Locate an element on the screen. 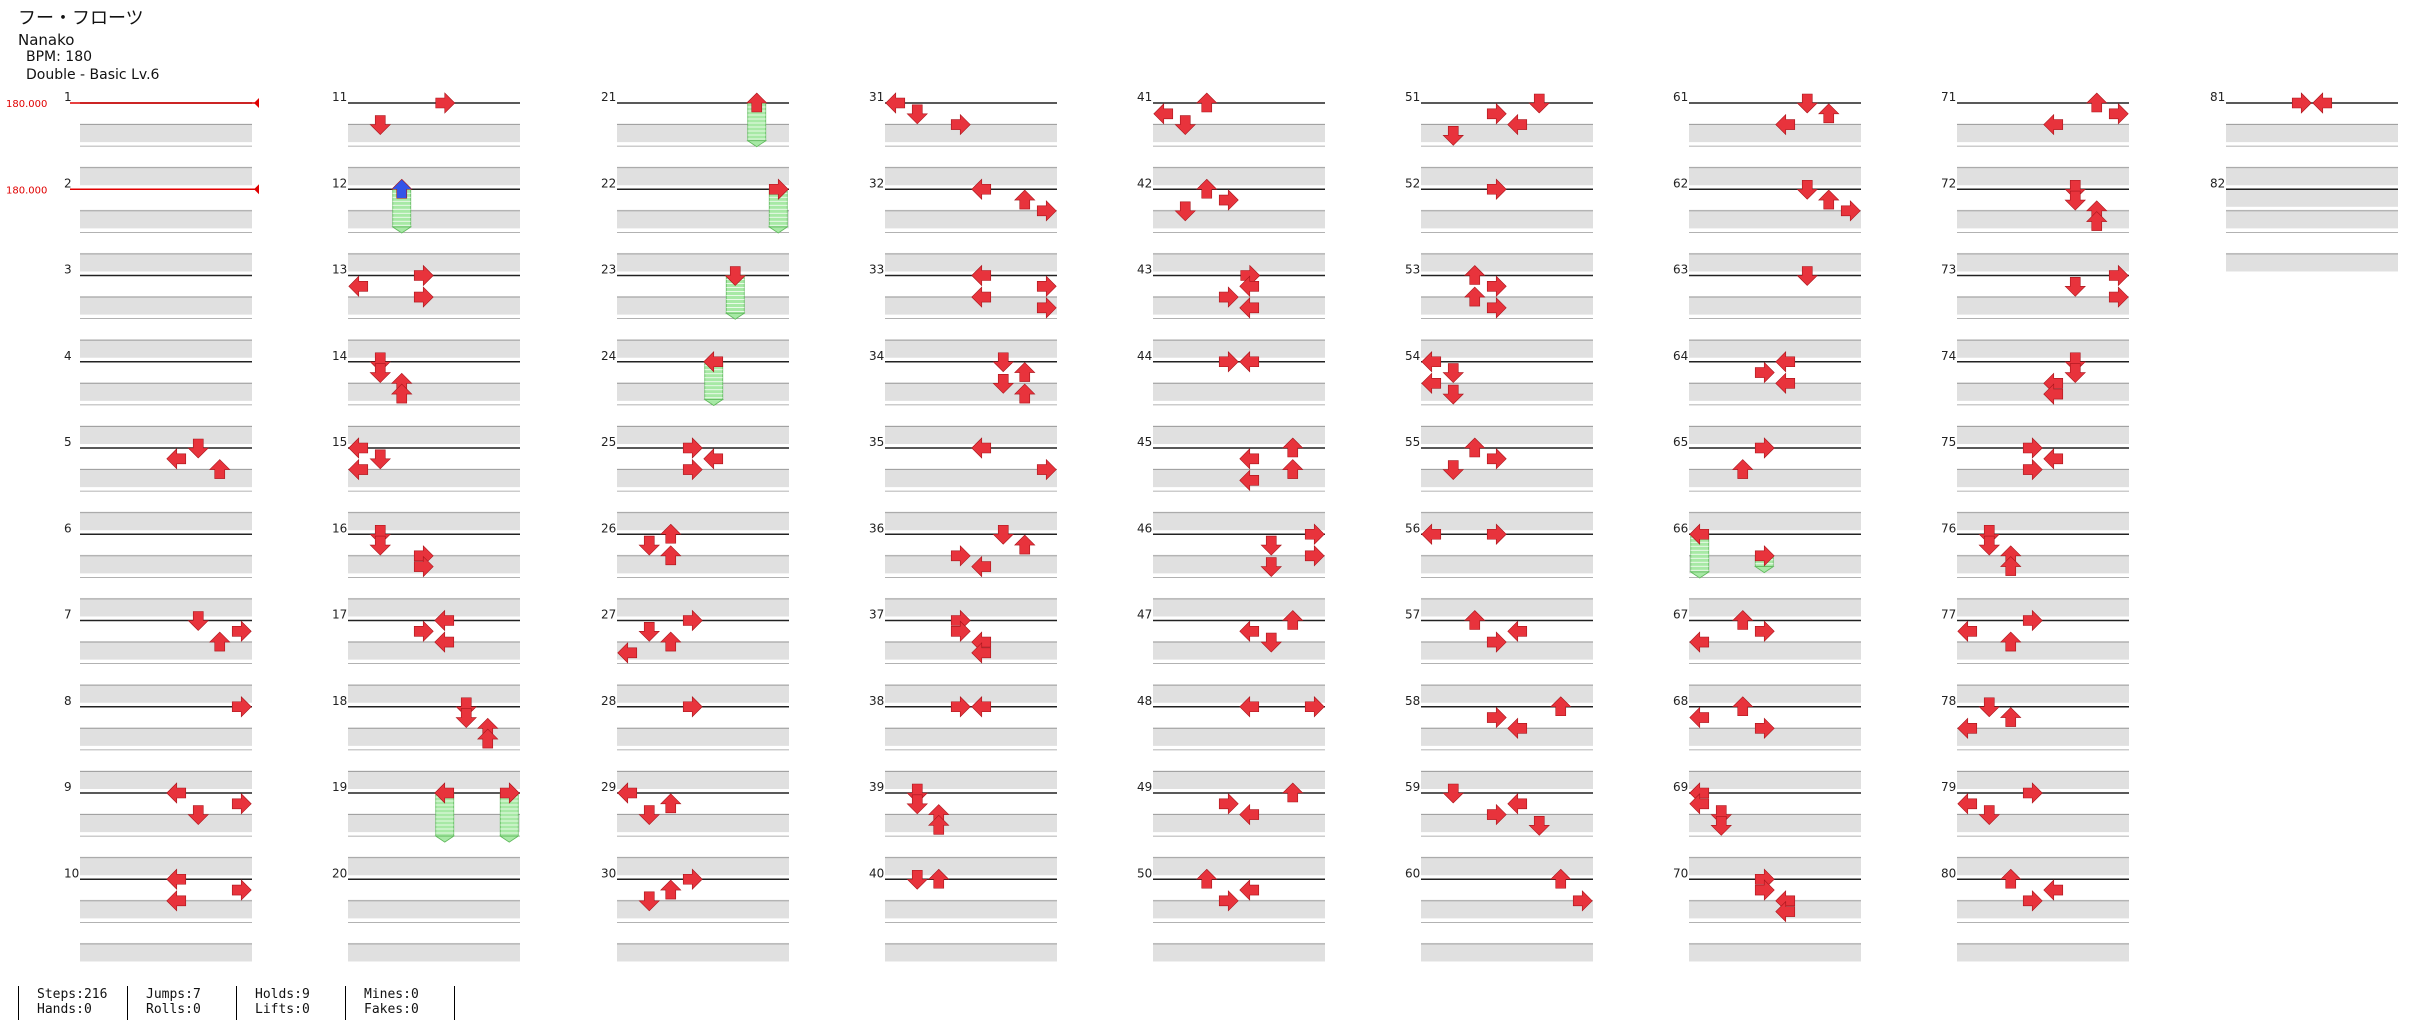 The width and height of the screenshot is (2436, 1024). measure-number: 54 is located at coordinates (1412, 356).